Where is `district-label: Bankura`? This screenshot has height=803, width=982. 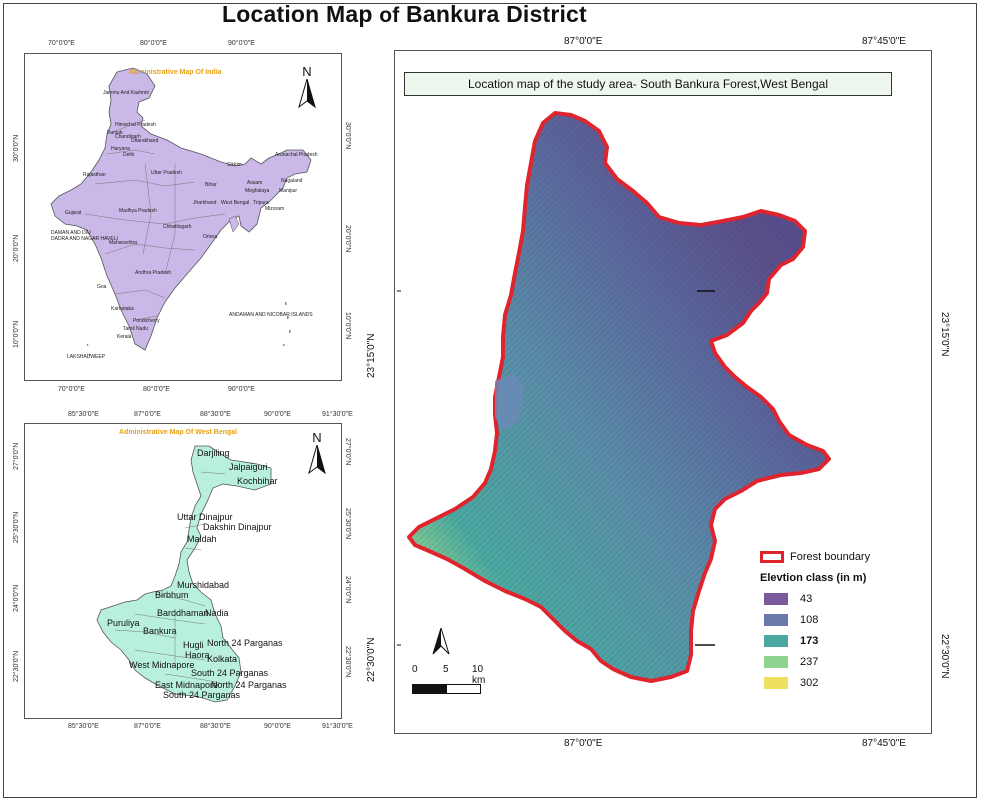 district-label: Bankura is located at coordinates (160, 631).